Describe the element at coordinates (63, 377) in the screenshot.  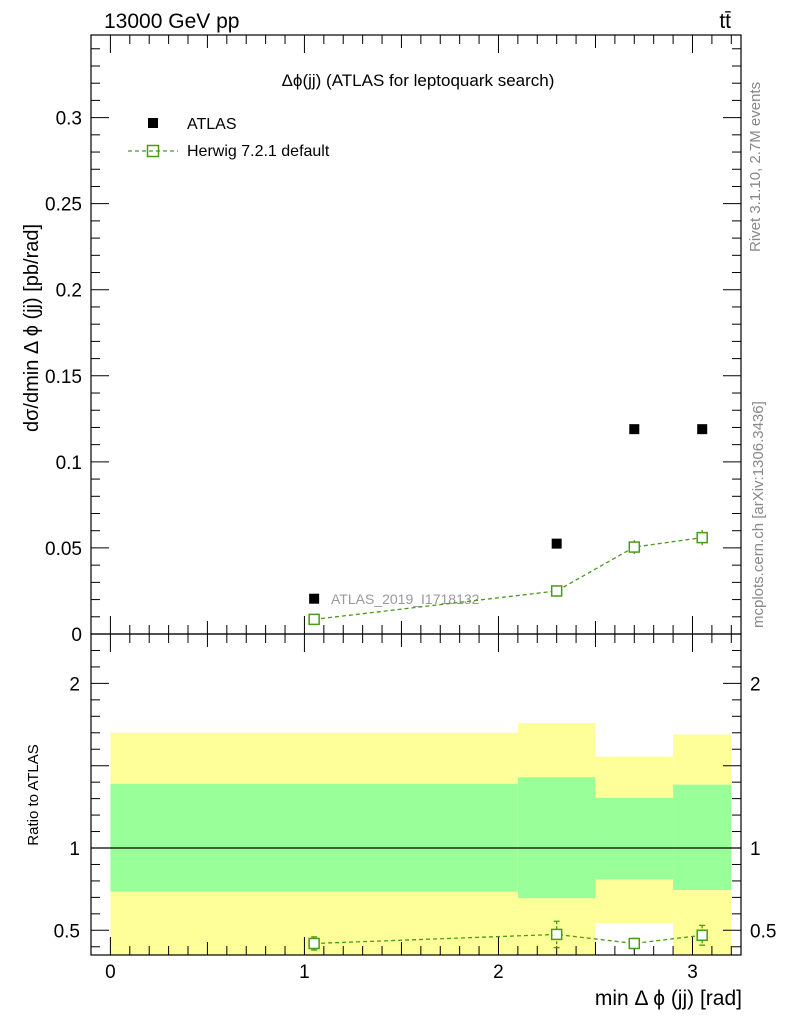
I see `main-y-tick-label: 0.15` at that location.